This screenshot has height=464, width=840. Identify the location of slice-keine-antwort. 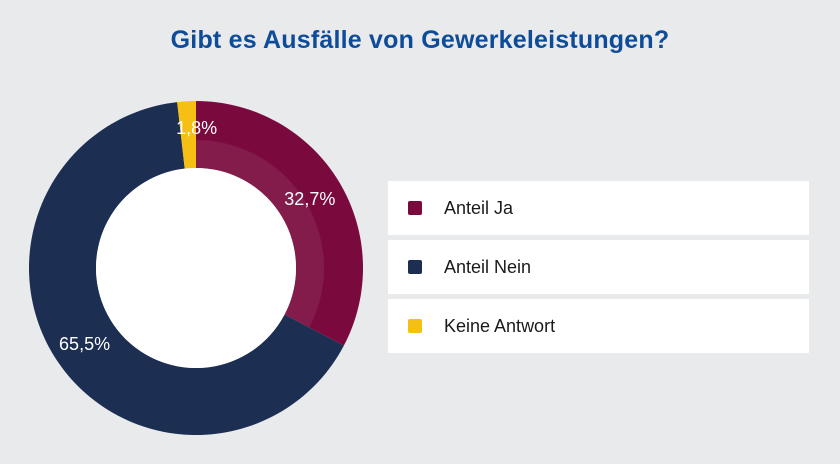
(186, 135).